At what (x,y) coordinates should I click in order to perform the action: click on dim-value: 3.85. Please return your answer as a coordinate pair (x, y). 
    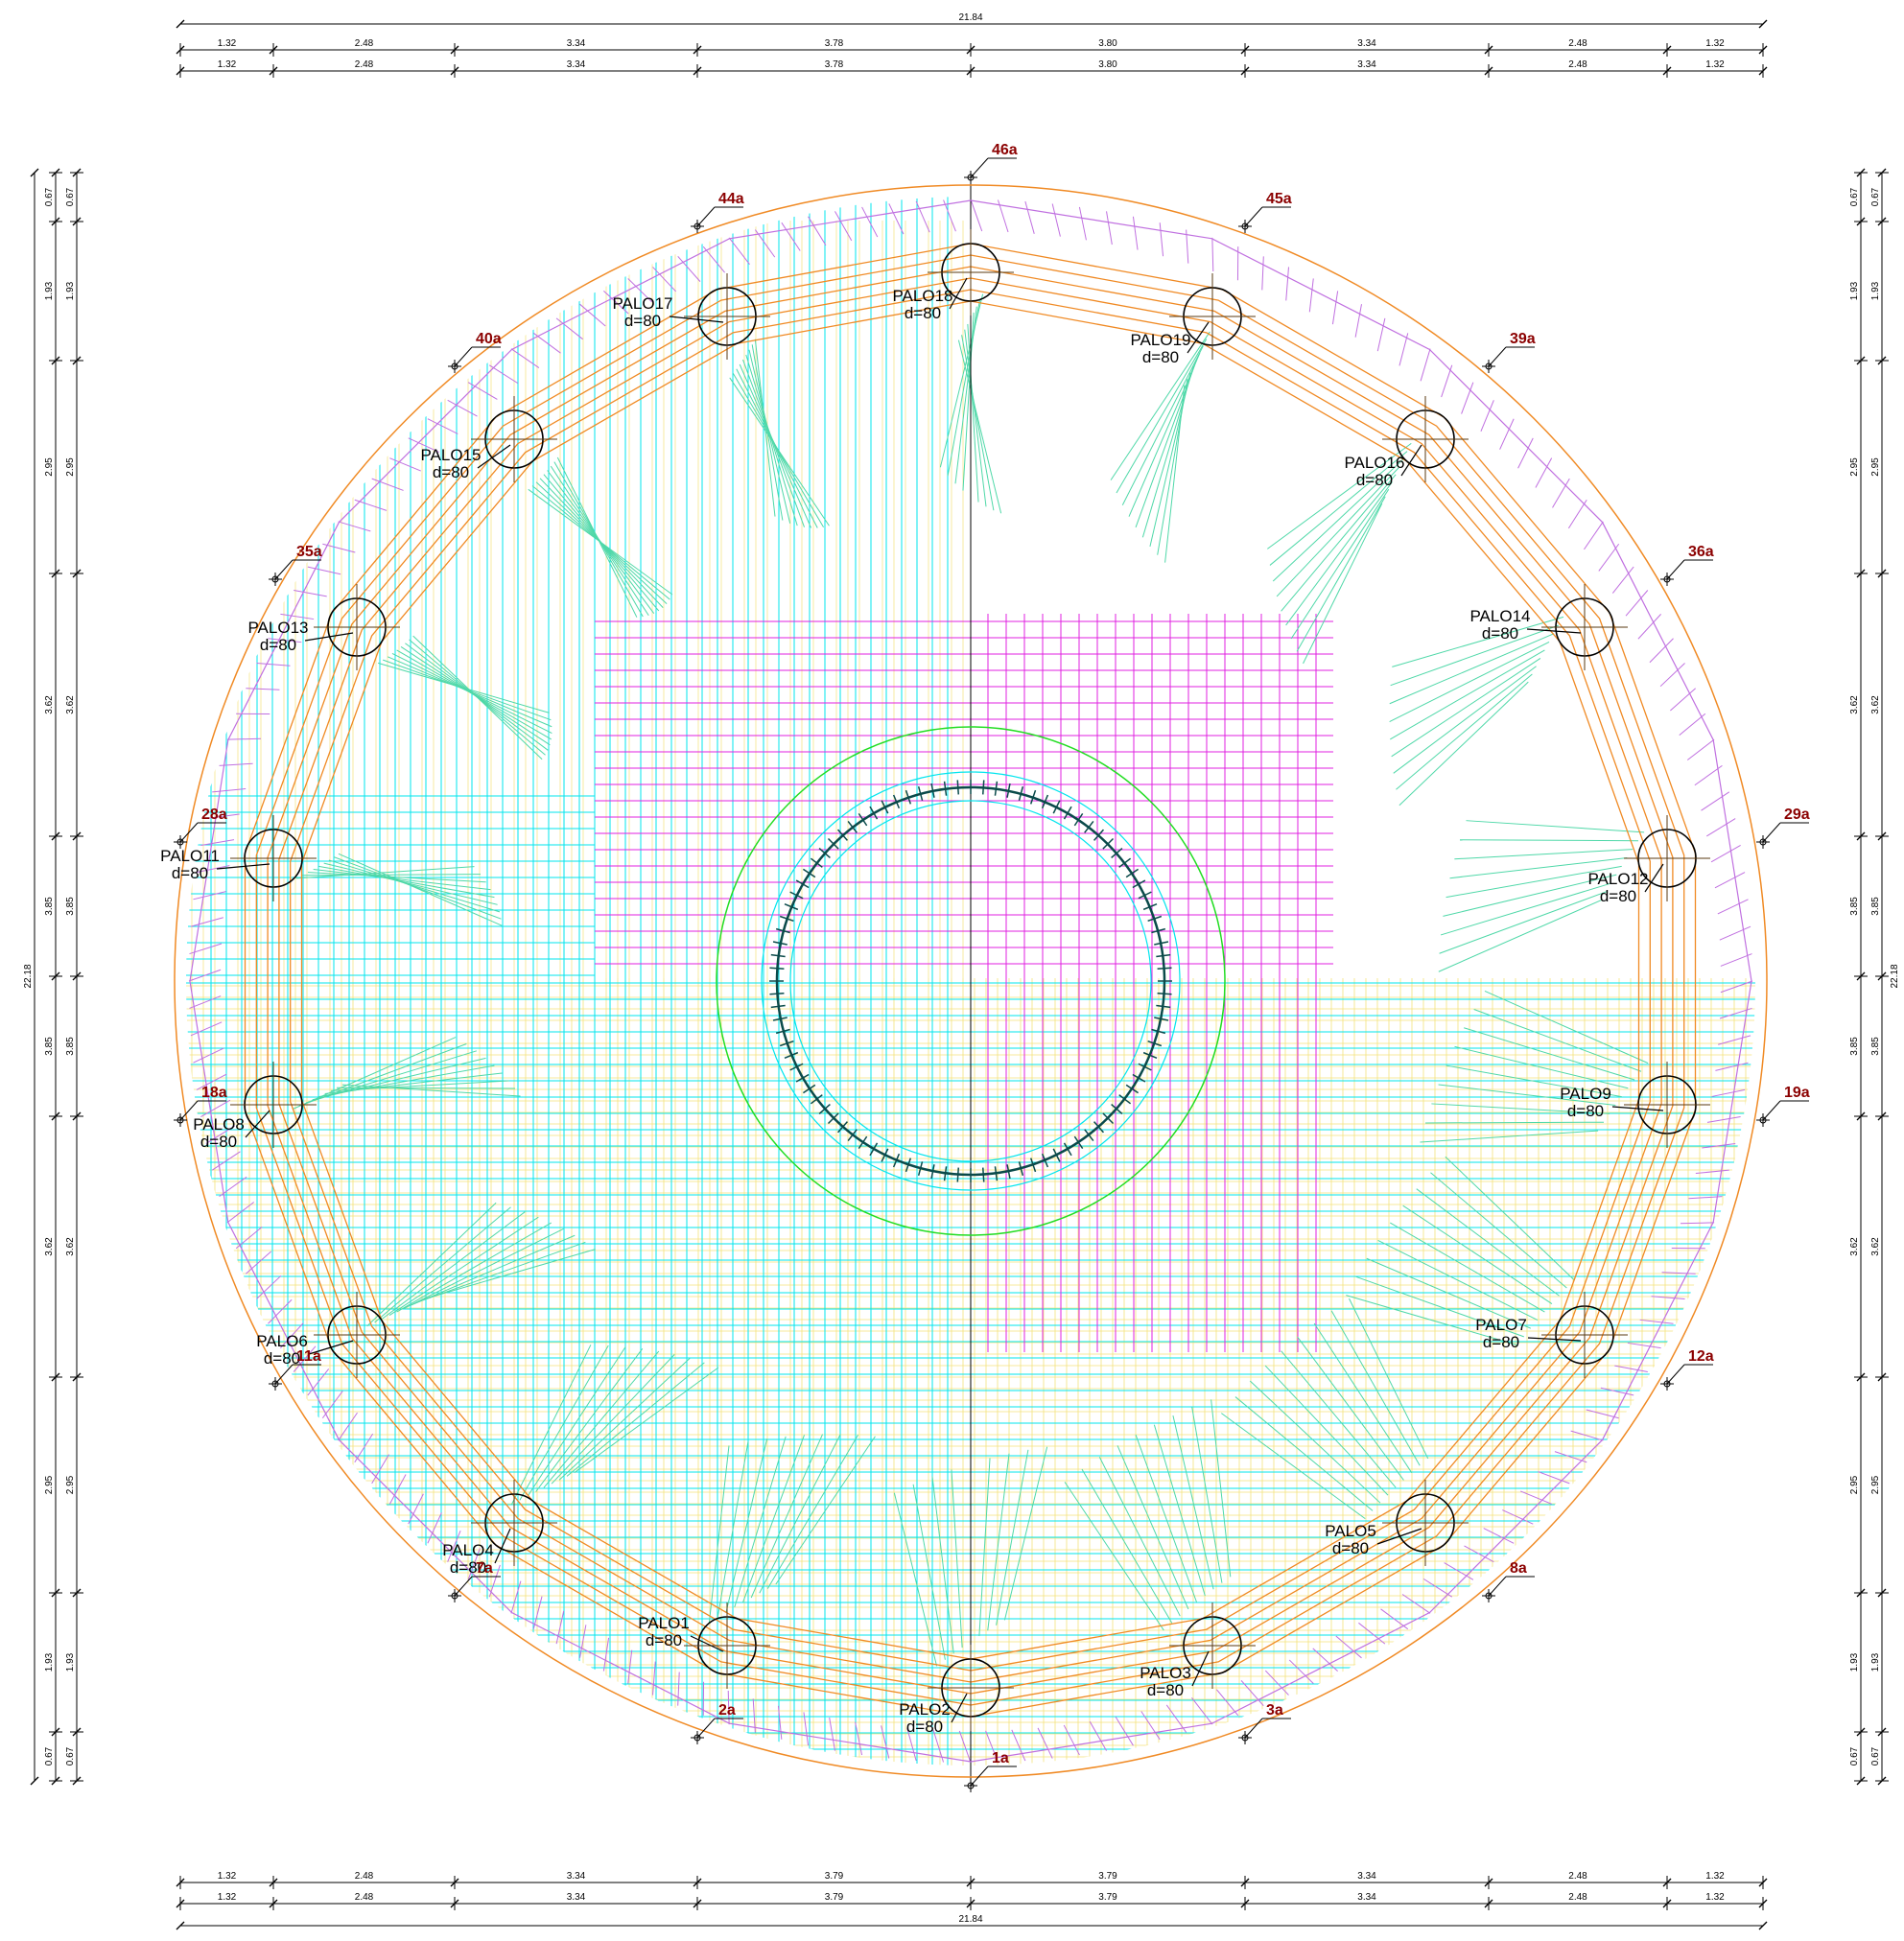
    Looking at the image, I should click on (49, 907).